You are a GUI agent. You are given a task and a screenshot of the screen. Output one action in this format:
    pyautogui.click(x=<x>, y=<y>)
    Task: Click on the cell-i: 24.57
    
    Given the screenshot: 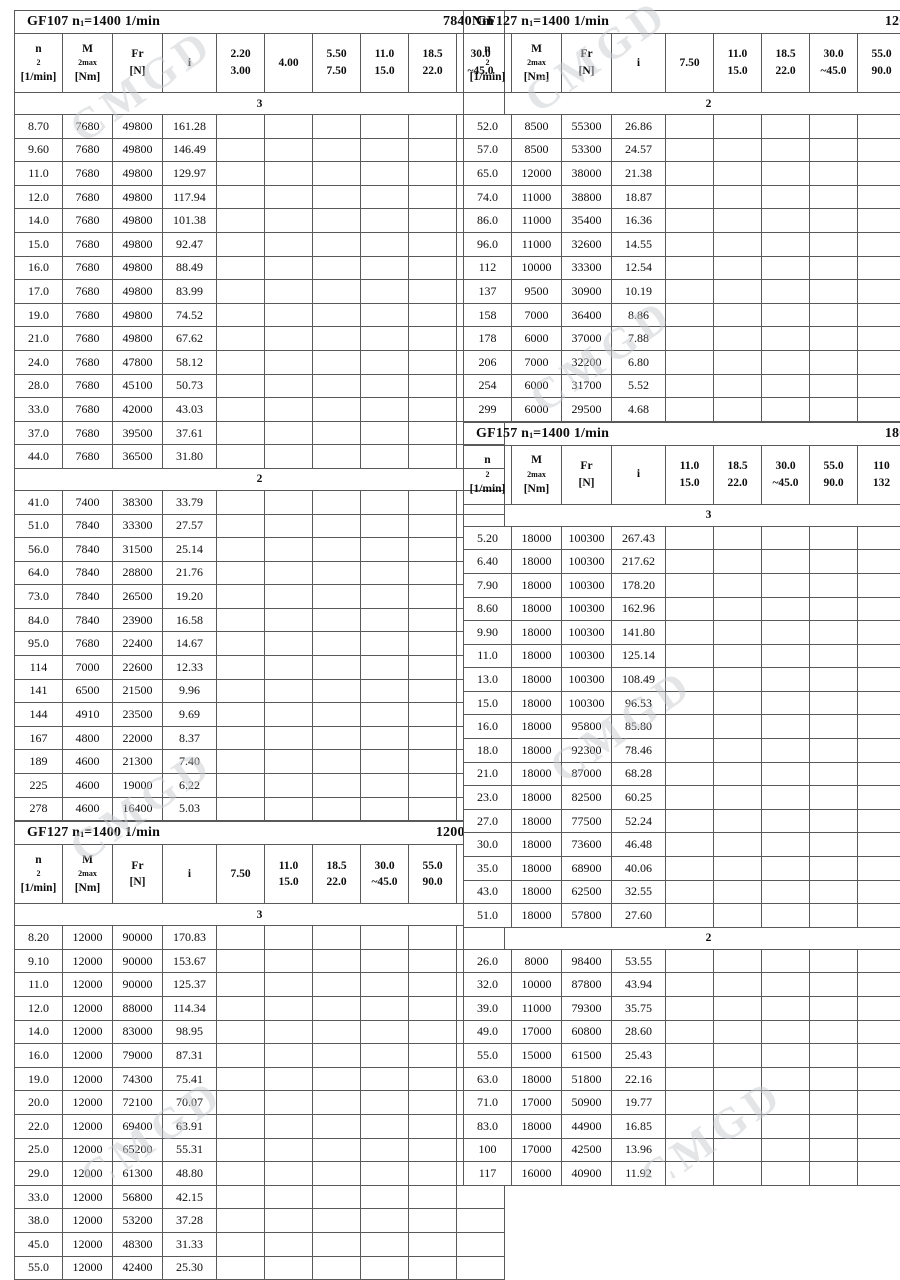 What is the action you would take?
    pyautogui.click(x=639, y=150)
    